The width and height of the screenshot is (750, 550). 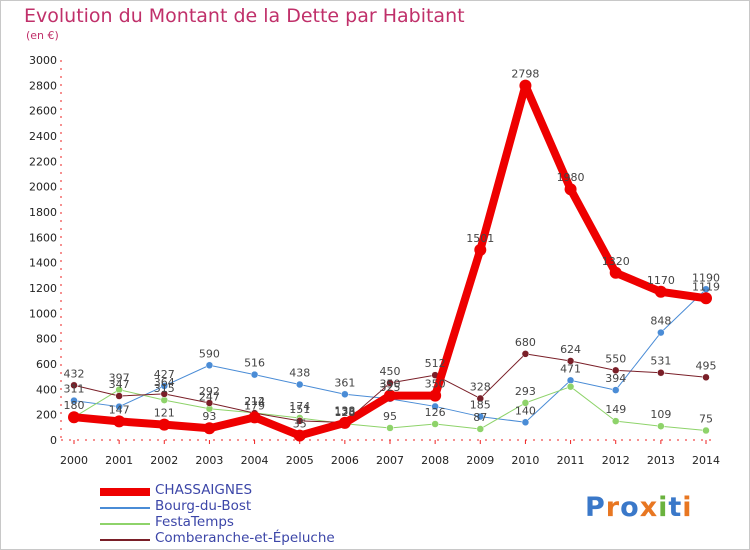 What do you see at coordinates (46, 364) in the screenshot?
I see `y-tick-label: 600` at bounding box center [46, 364].